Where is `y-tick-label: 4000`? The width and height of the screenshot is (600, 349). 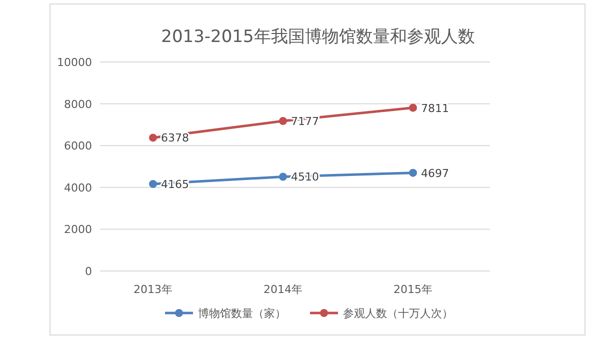 y-tick-label: 4000 is located at coordinates (78, 187).